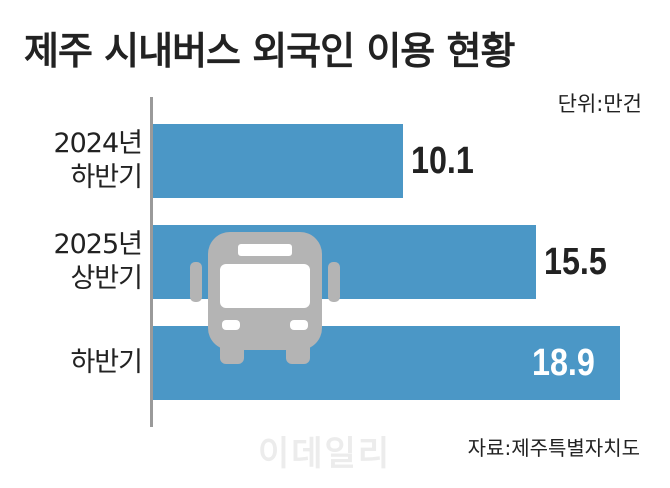 Image resolution: width=670 pixels, height=488 pixels. Describe the element at coordinates (599, 104) in the screenshot. I see `unit-label: 단위:만건` at that location.